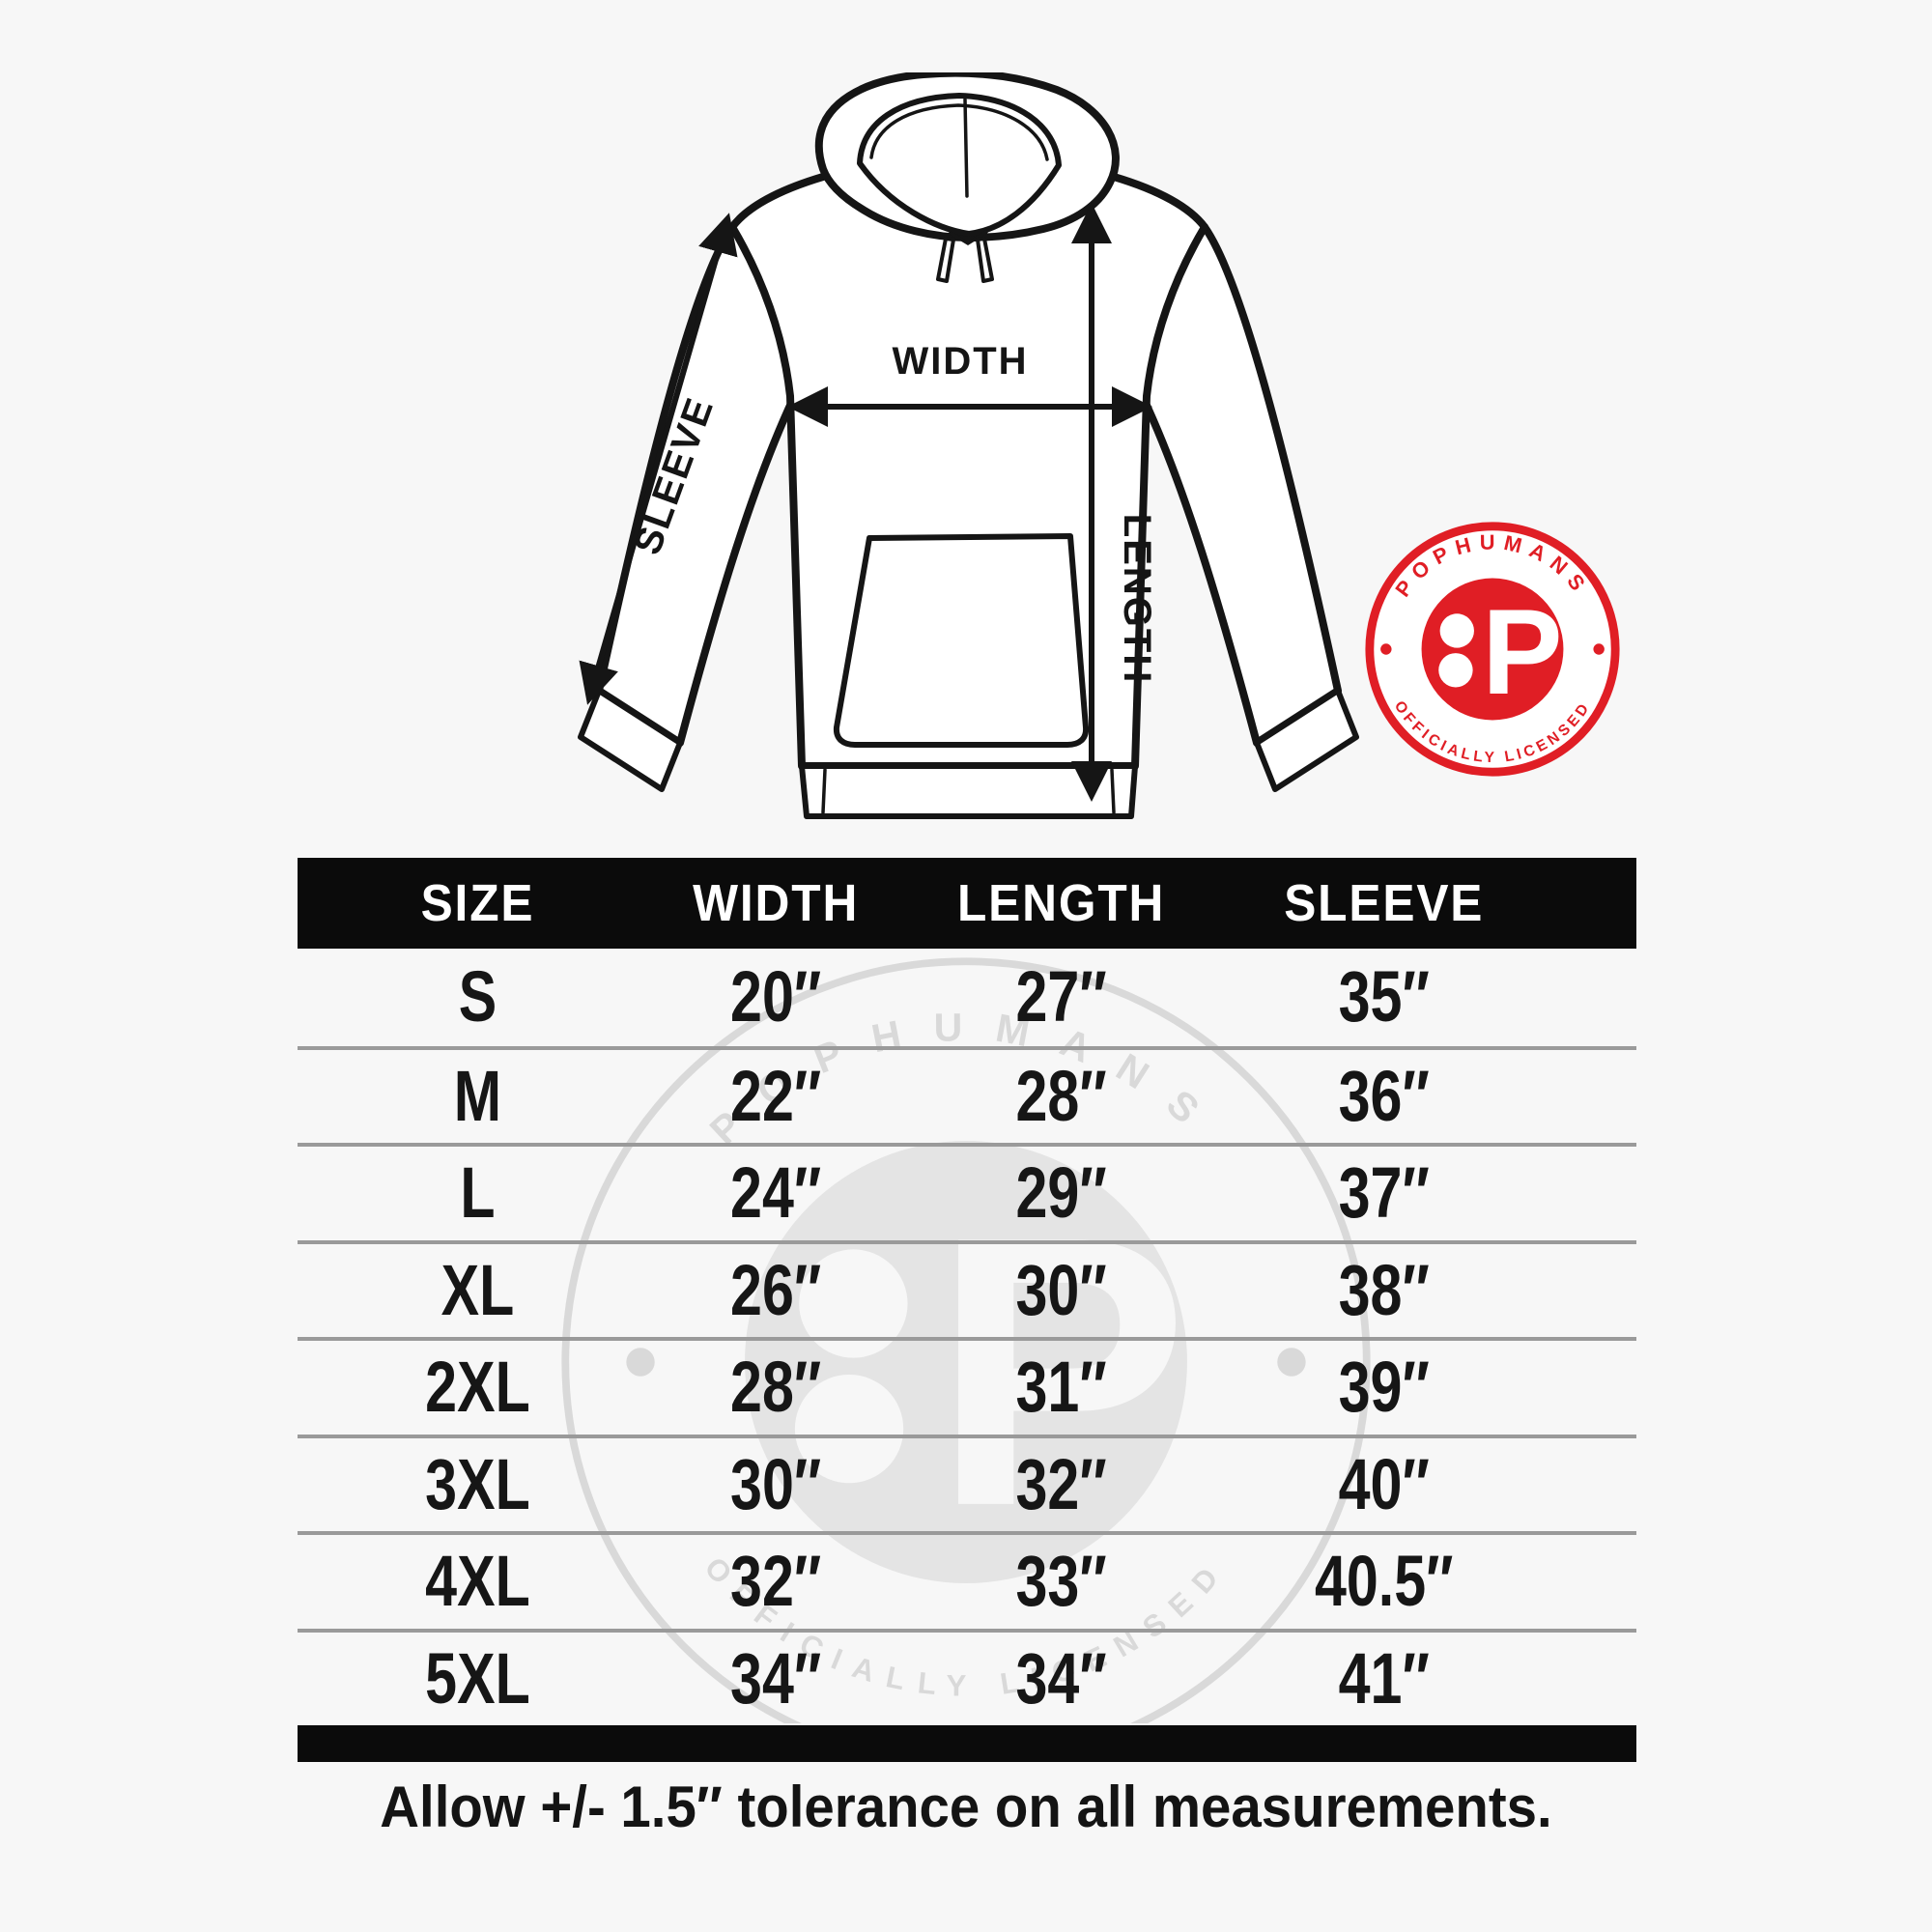 Image resolution: width=1932 pixels, height=1932 pixels. Describe the element at coordinates (1599, 649) in the screenshot. I see `badge-side-dot-right` at that location.